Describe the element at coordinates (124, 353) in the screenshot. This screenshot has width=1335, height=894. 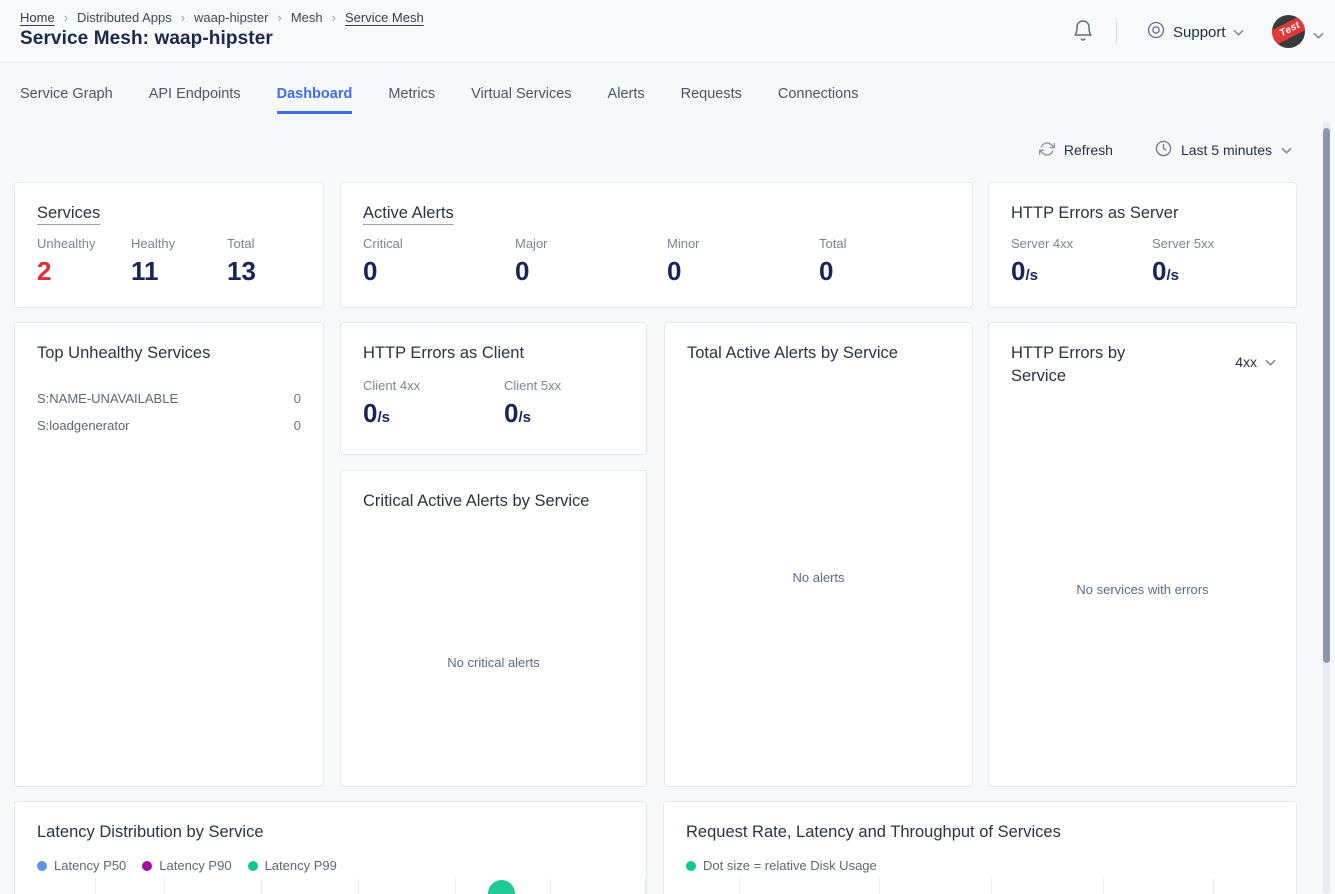
I see `top-unhealthy-title: Top Unhealthy Services` at that location.